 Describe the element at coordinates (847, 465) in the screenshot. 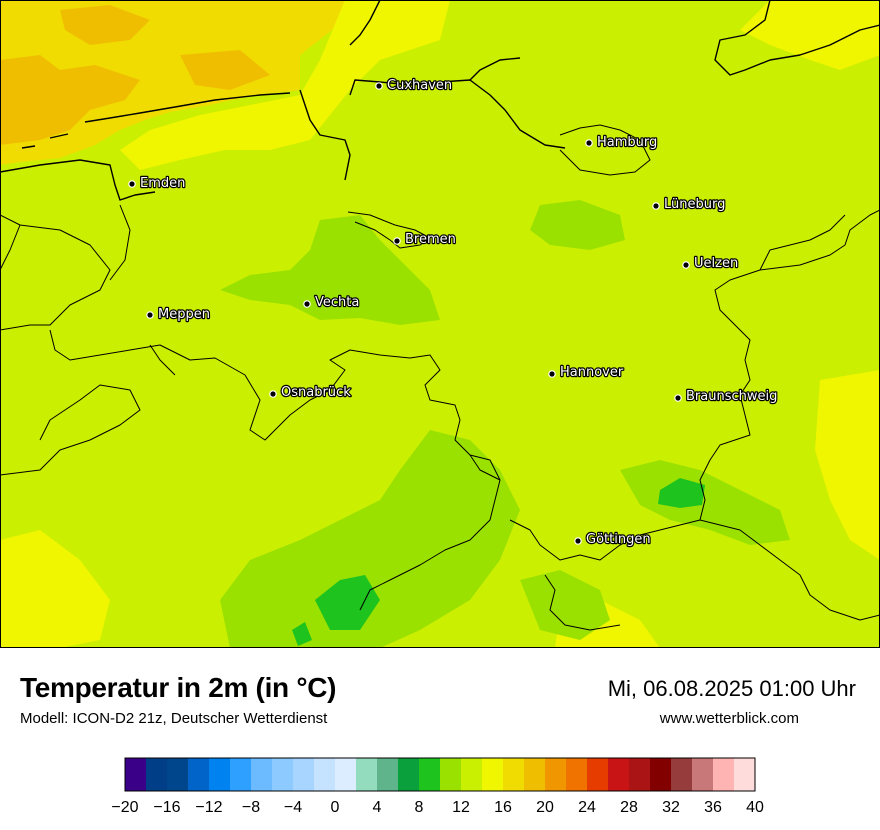

I see `east-warm-area` at that location.